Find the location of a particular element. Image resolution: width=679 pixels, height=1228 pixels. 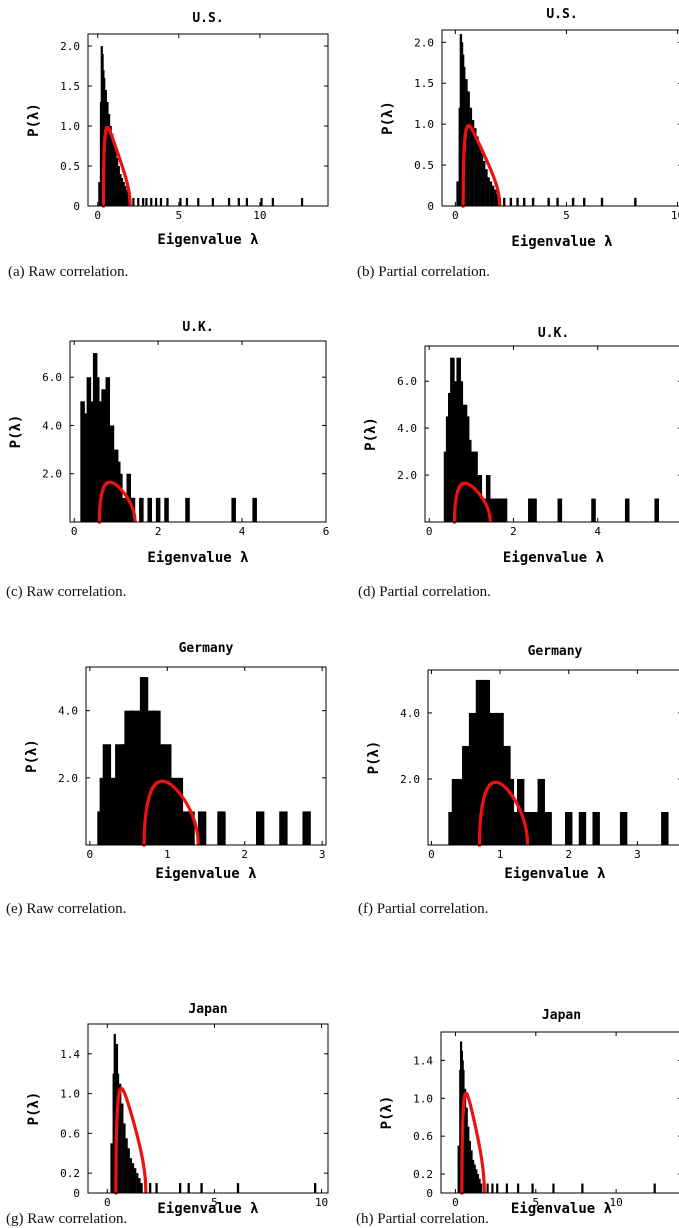

x-tick-label: 4 is located at coordinates (242, 531).